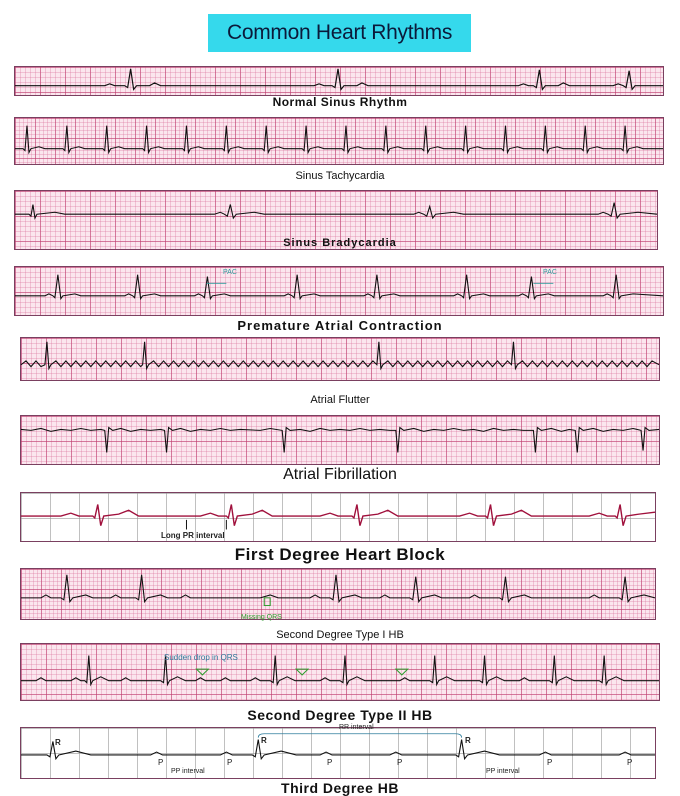  I want to click on rhythm-label-atrial-flutter: Atrial Flutter, so click(340, 400).